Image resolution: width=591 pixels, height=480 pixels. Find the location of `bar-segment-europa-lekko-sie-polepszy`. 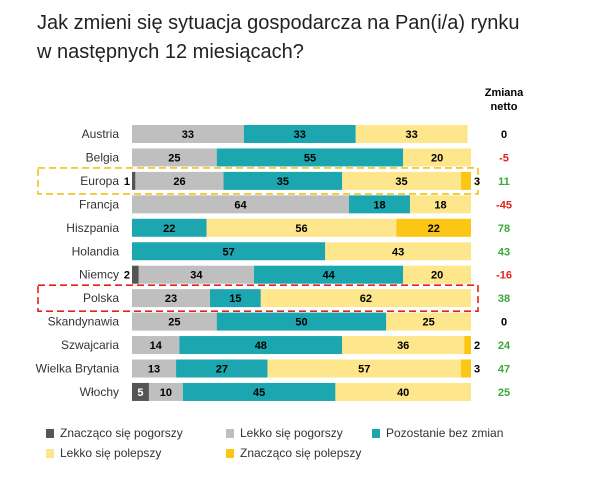

bar-segment-europa-lekko-sie-polepszy is located at coordinates (401, 180).